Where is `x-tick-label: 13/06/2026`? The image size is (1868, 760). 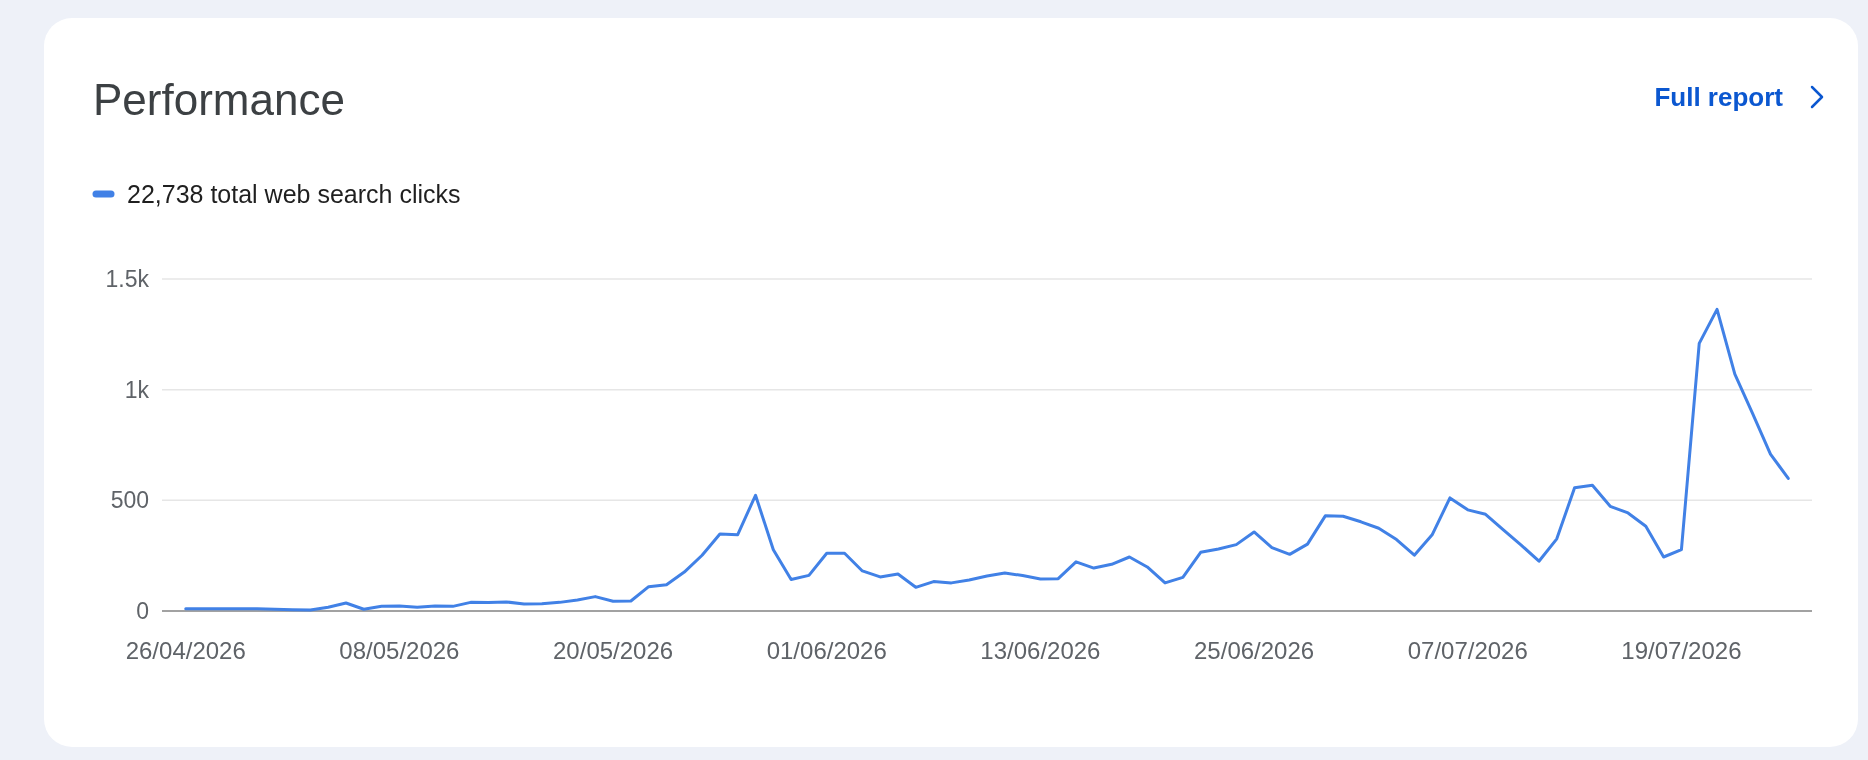 x-tick-label: 13/06/2026 is located at coordinates (1040, 650).